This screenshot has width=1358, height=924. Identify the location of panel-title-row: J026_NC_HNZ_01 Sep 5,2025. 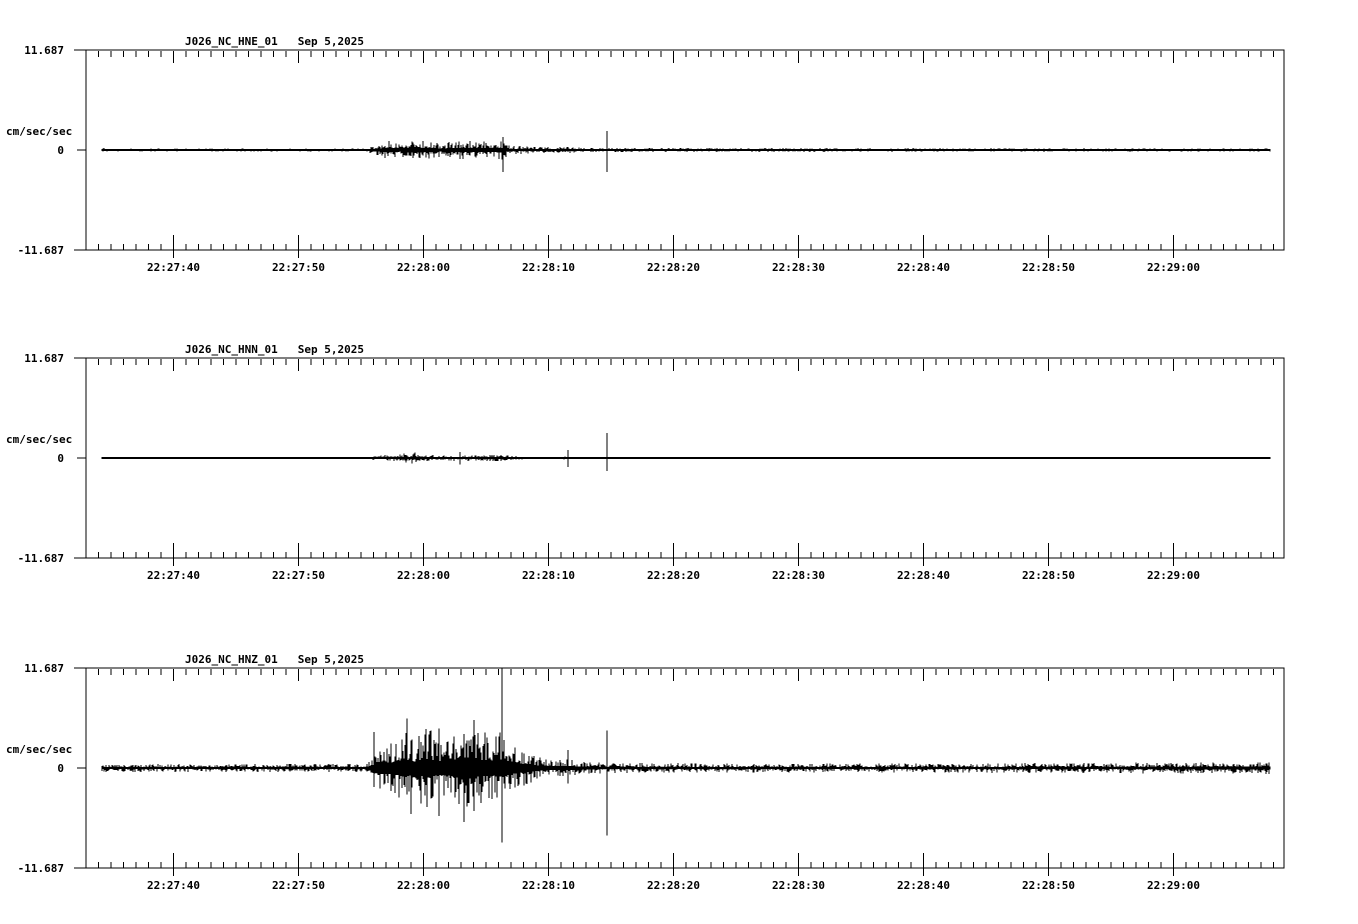
(274, 659).